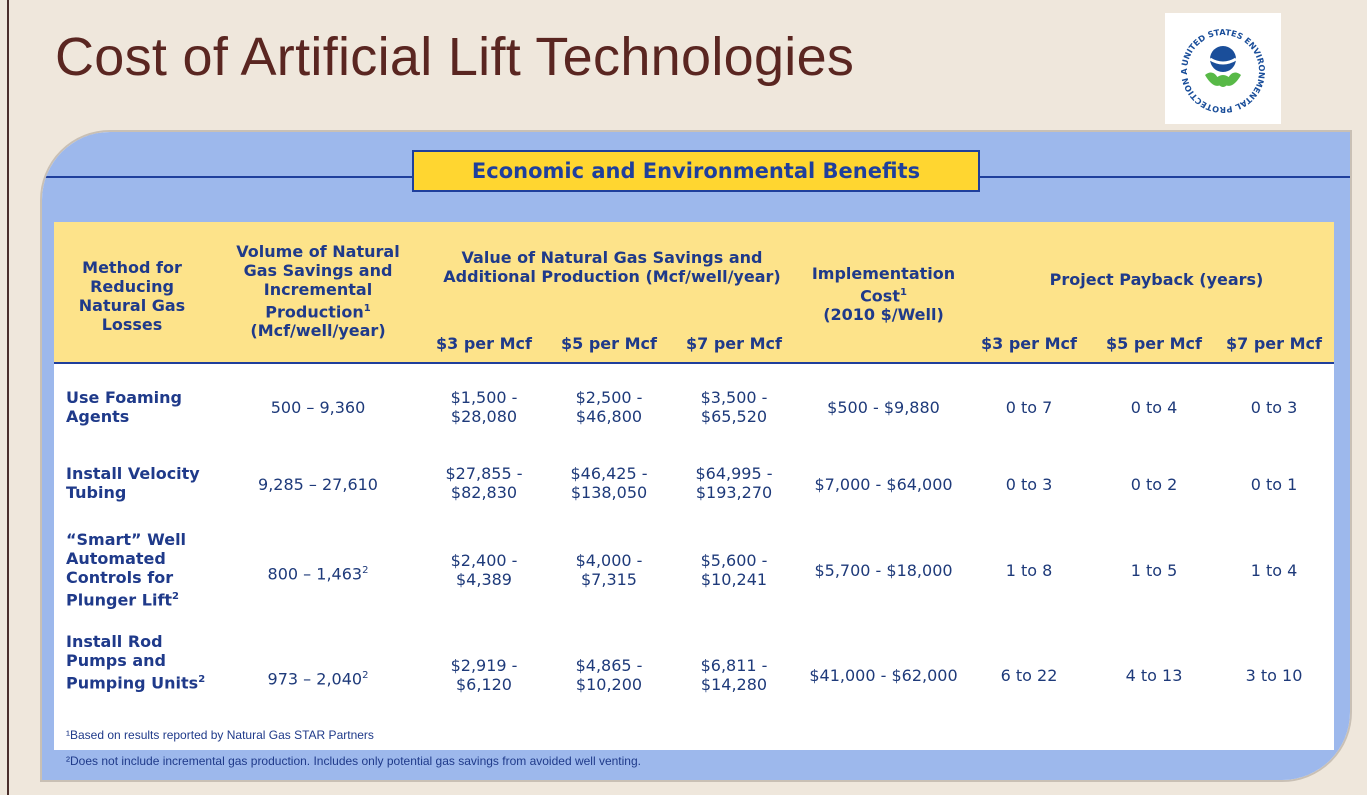 This screenshot has height=795, width=1367. What do you see at coordinates (883, 675) in the screenshot?
I see `row-cost: $41,000 - $62,000` at bounding box center [883, 675].